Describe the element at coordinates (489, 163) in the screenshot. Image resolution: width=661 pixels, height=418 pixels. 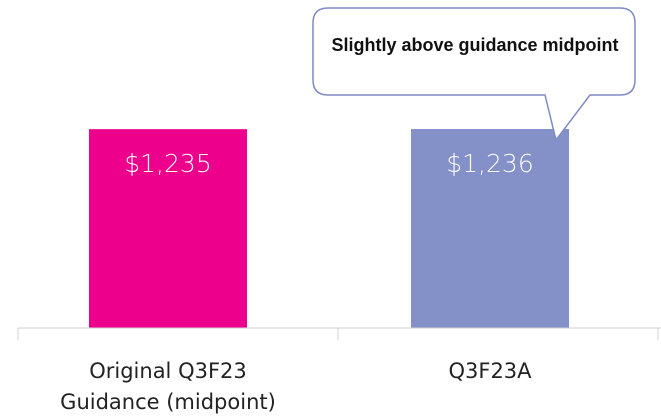
I see `value-label: $1,236` at that location.